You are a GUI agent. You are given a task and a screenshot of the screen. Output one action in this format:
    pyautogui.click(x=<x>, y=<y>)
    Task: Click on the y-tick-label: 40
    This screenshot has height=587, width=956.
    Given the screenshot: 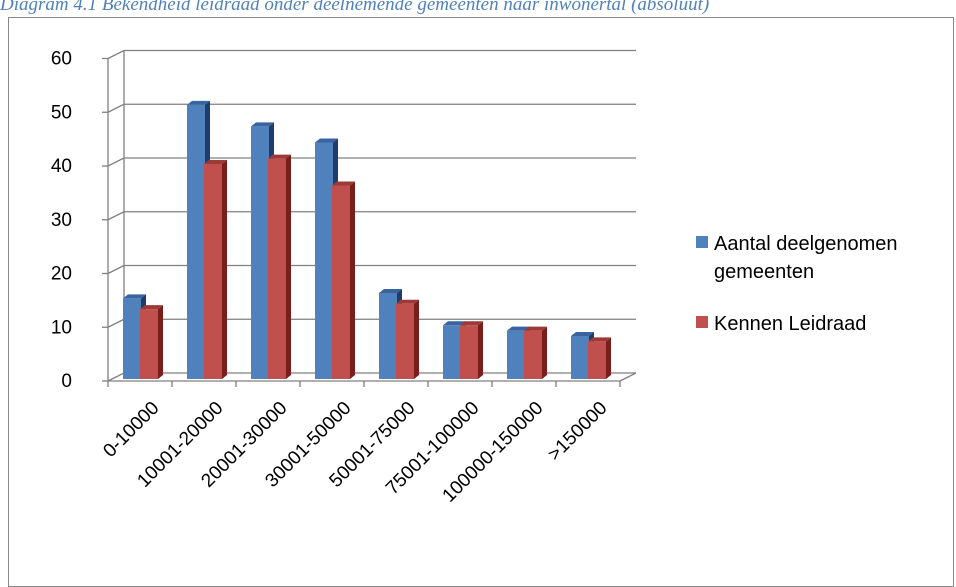 What is the action you would take?
    pyautogui.click(x=61, y=166)
    